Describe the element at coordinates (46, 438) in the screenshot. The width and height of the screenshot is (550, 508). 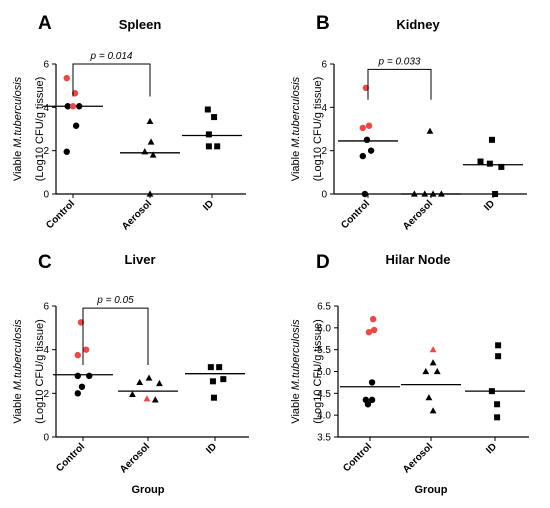
I see `y-tick-label: 0` at that location.